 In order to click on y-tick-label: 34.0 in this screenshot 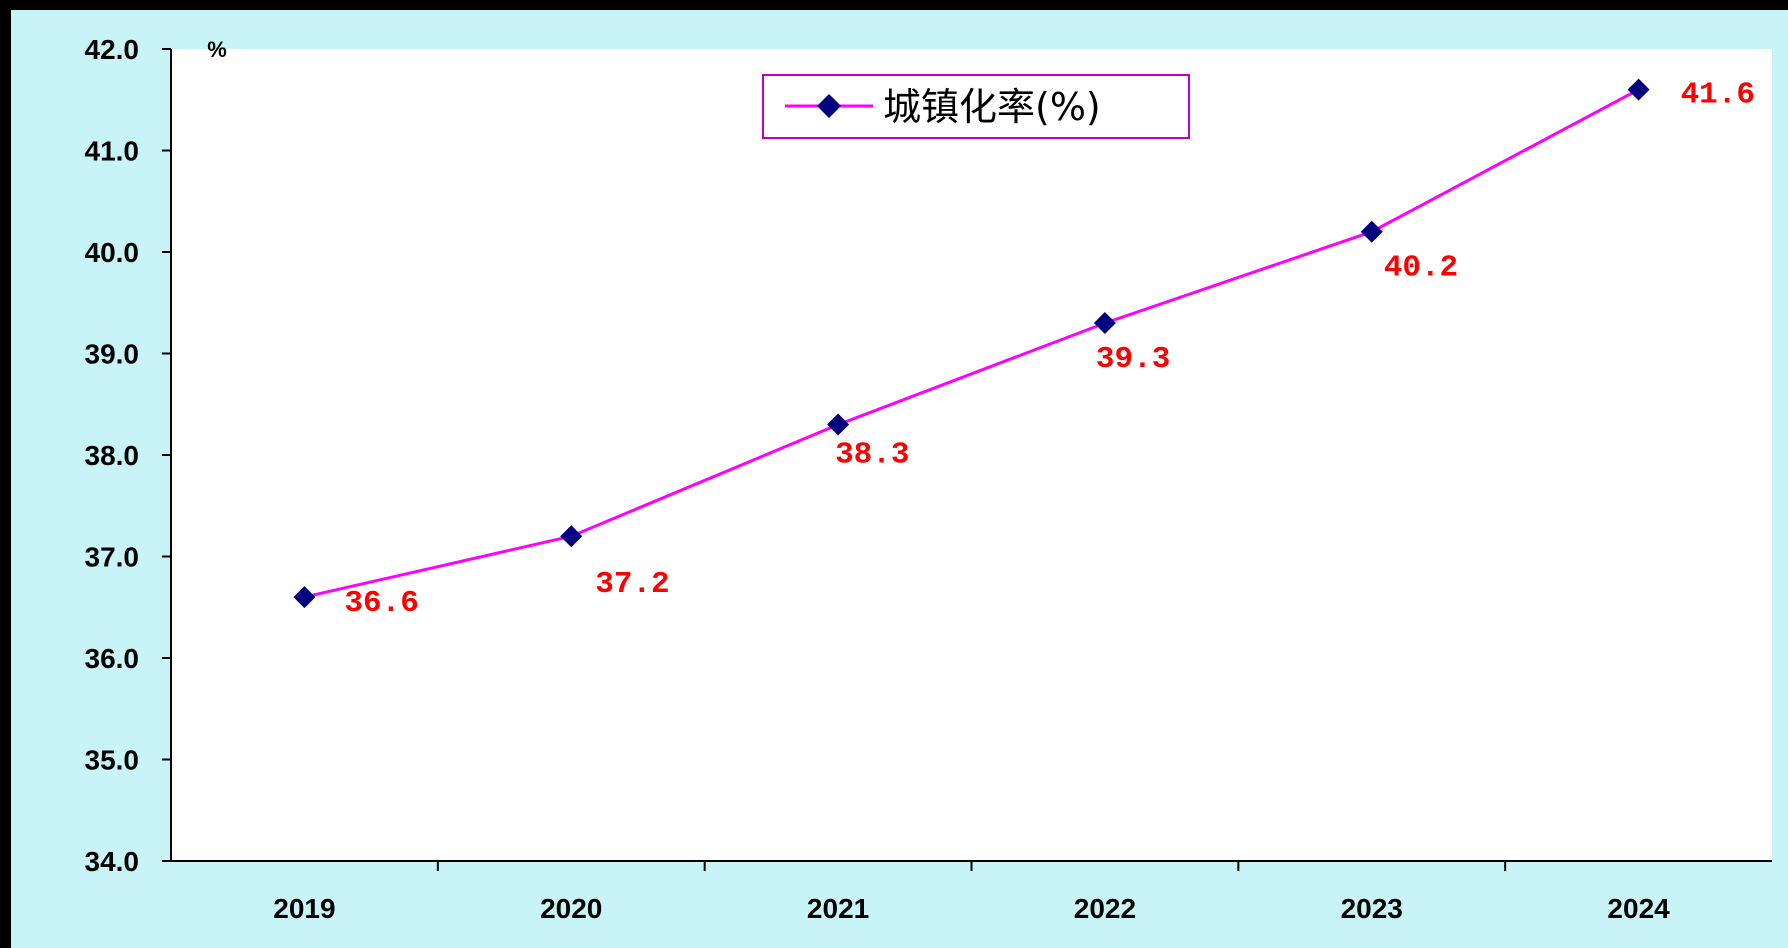, I will do `click(112, 861)`.